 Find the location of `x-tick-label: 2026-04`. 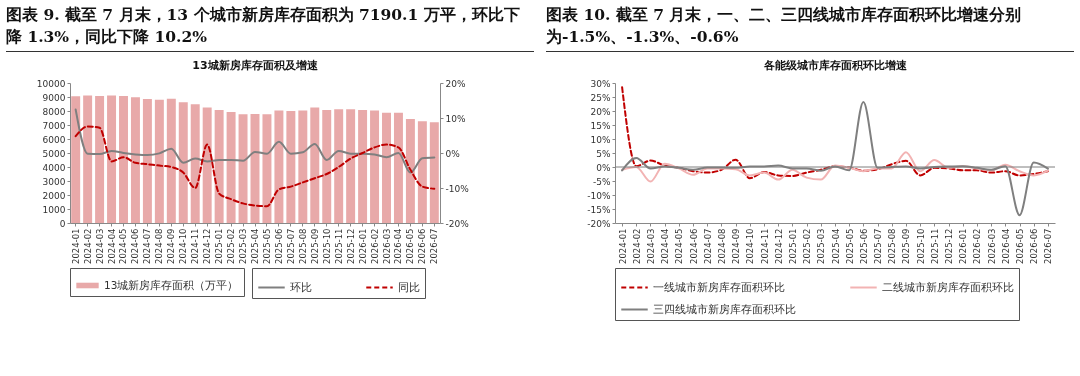

x-tick-label: 2026-04 is located at coordinates (398, 246).